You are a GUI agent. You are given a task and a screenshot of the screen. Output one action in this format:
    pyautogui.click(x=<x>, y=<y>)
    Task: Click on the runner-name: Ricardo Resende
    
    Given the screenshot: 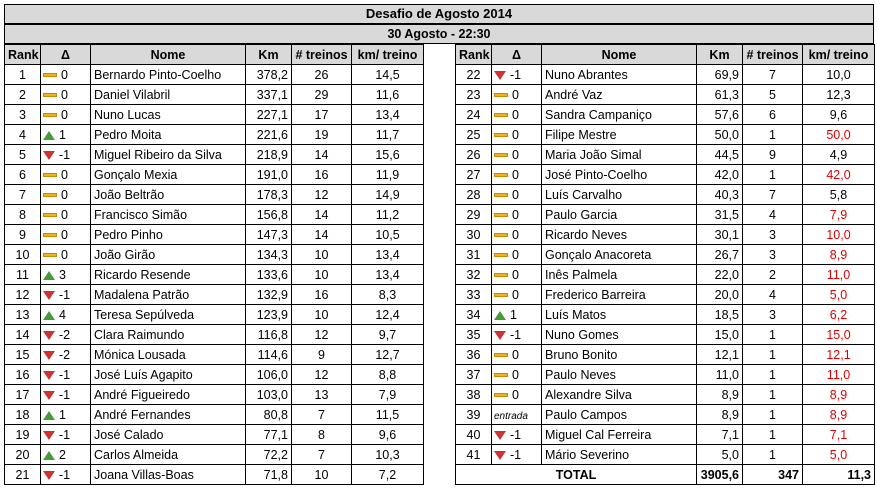 What is the action you would take?
    pyautogui.click(x=168, y=274)
    